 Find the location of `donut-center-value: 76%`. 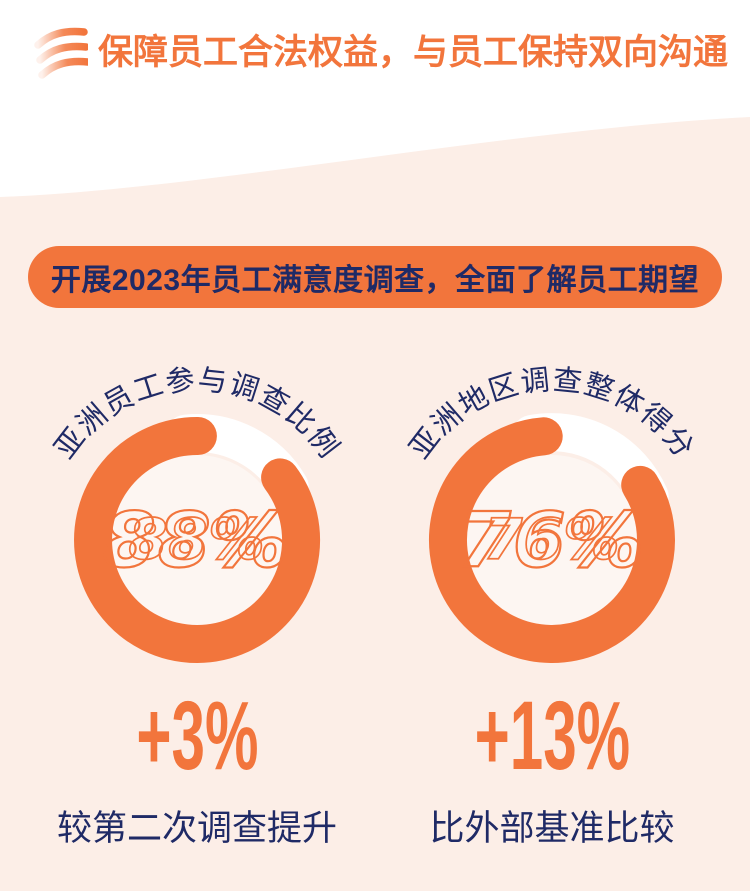

donut-center-value: 76% is located at coordinates (552, 540).